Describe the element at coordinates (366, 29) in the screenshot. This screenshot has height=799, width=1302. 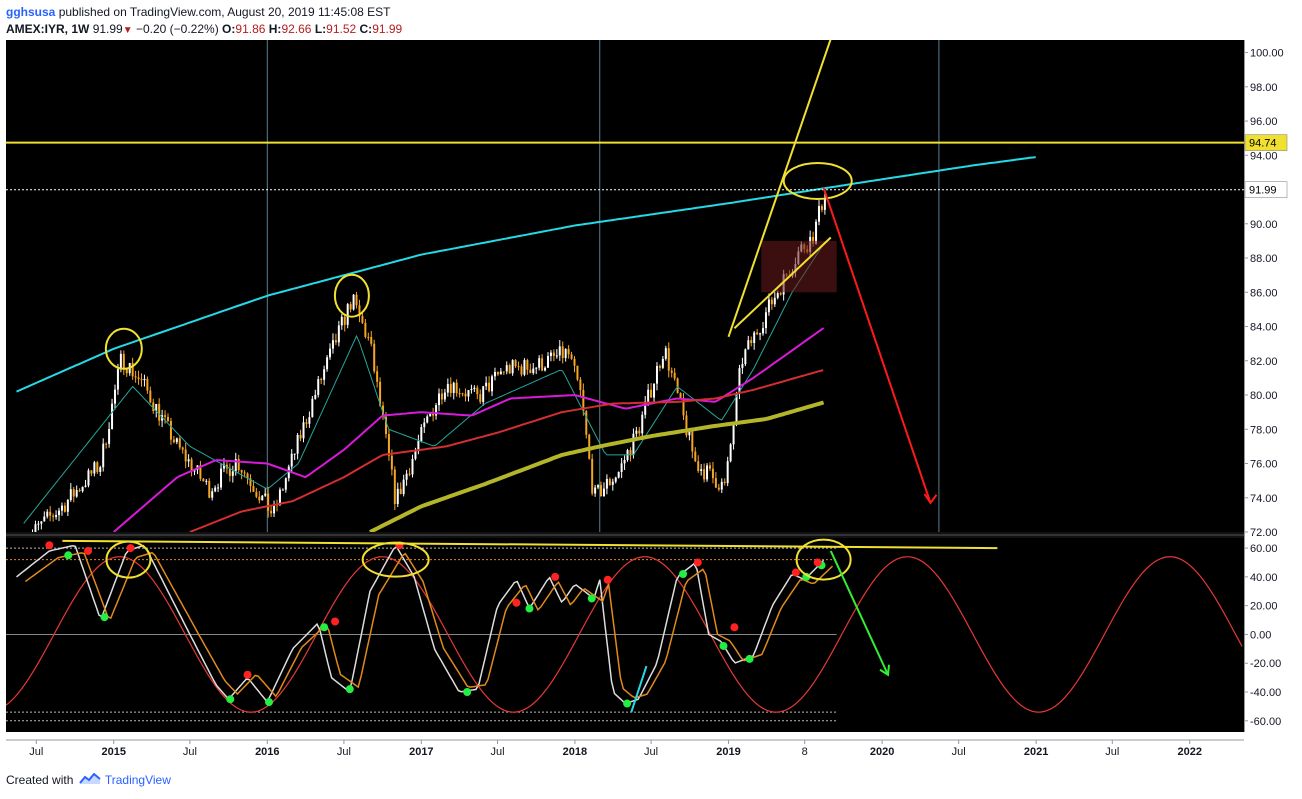
I see `close-label: C:` at that location.